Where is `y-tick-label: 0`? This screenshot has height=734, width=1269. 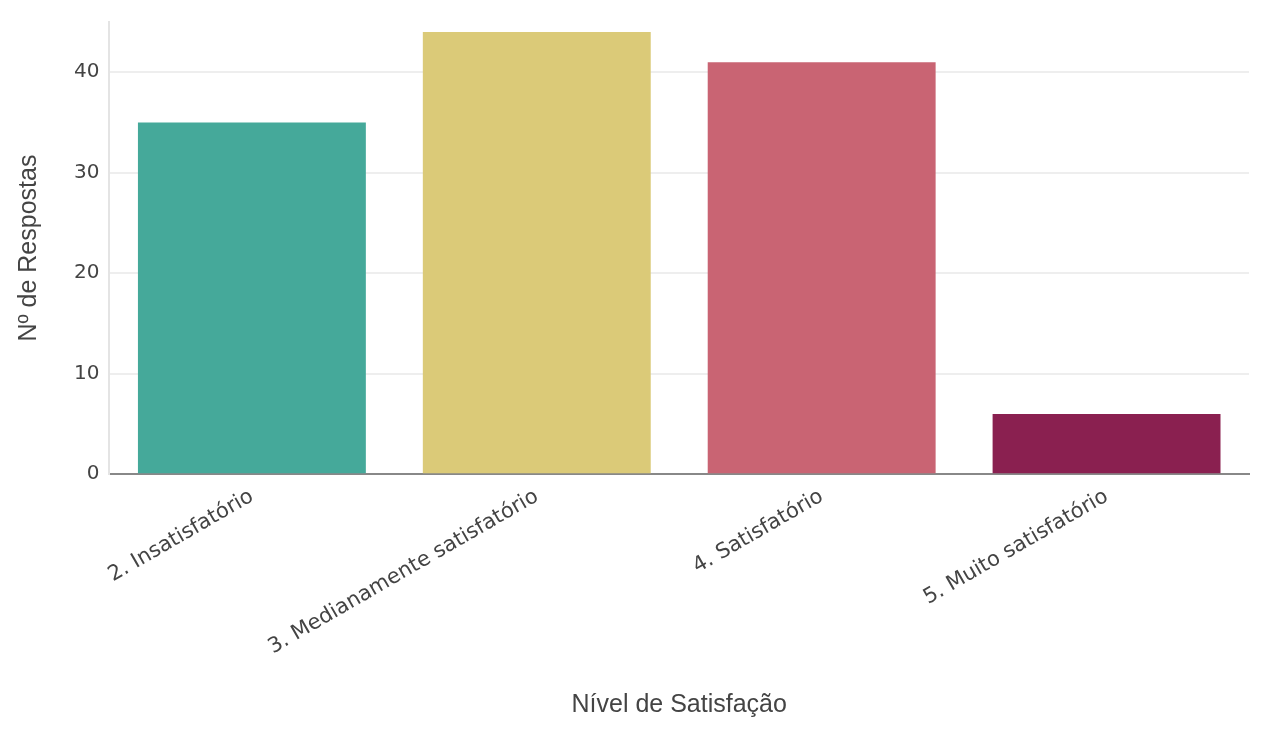 y-tick-label: 0 is located at coordinates (93, 472).